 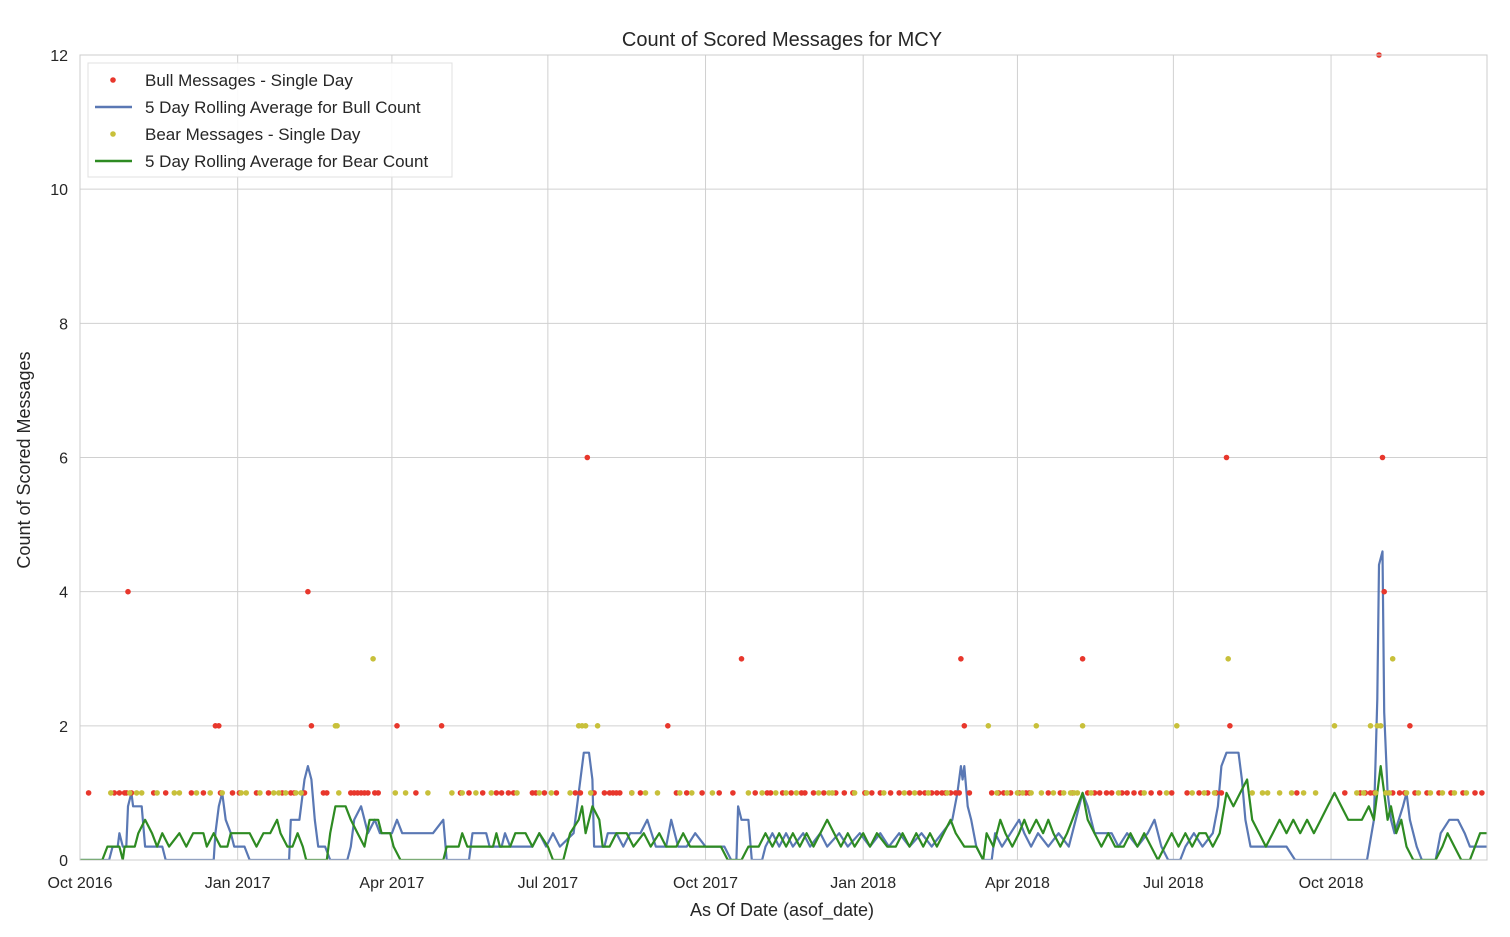 I want to click on y-tick-label: 12, so click(x=59, y=56).